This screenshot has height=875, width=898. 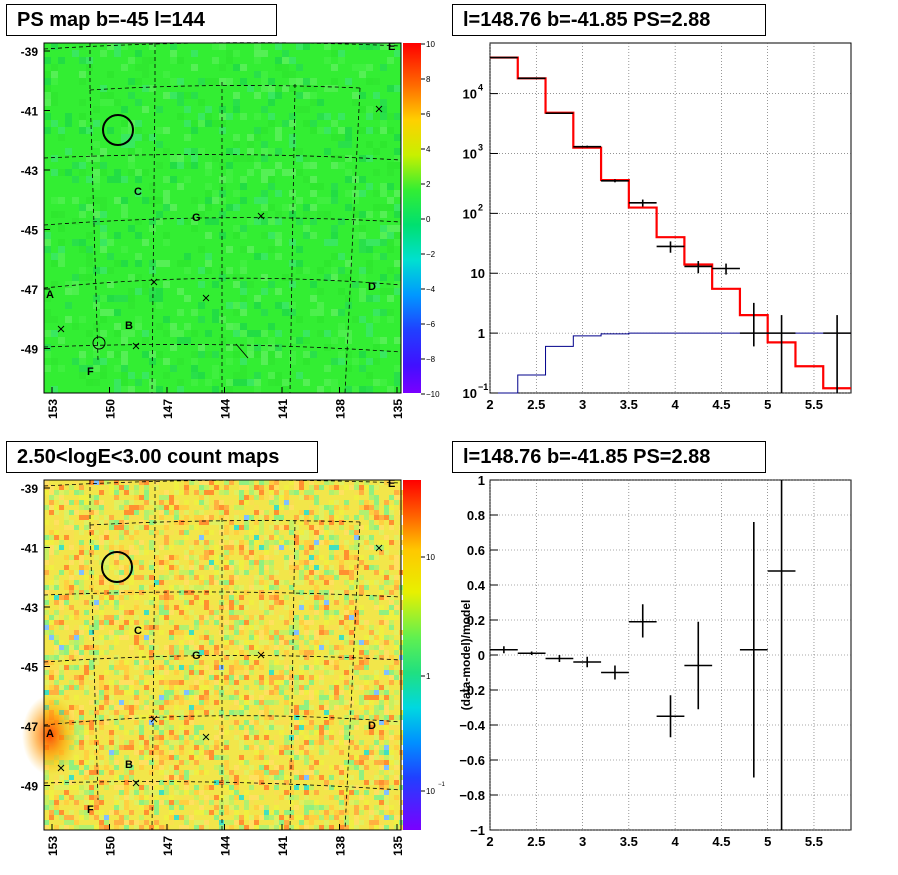 I want to click on ps-map-y-tick-labels: -39-41-43-45-47-49, so click(x=35, y=201).